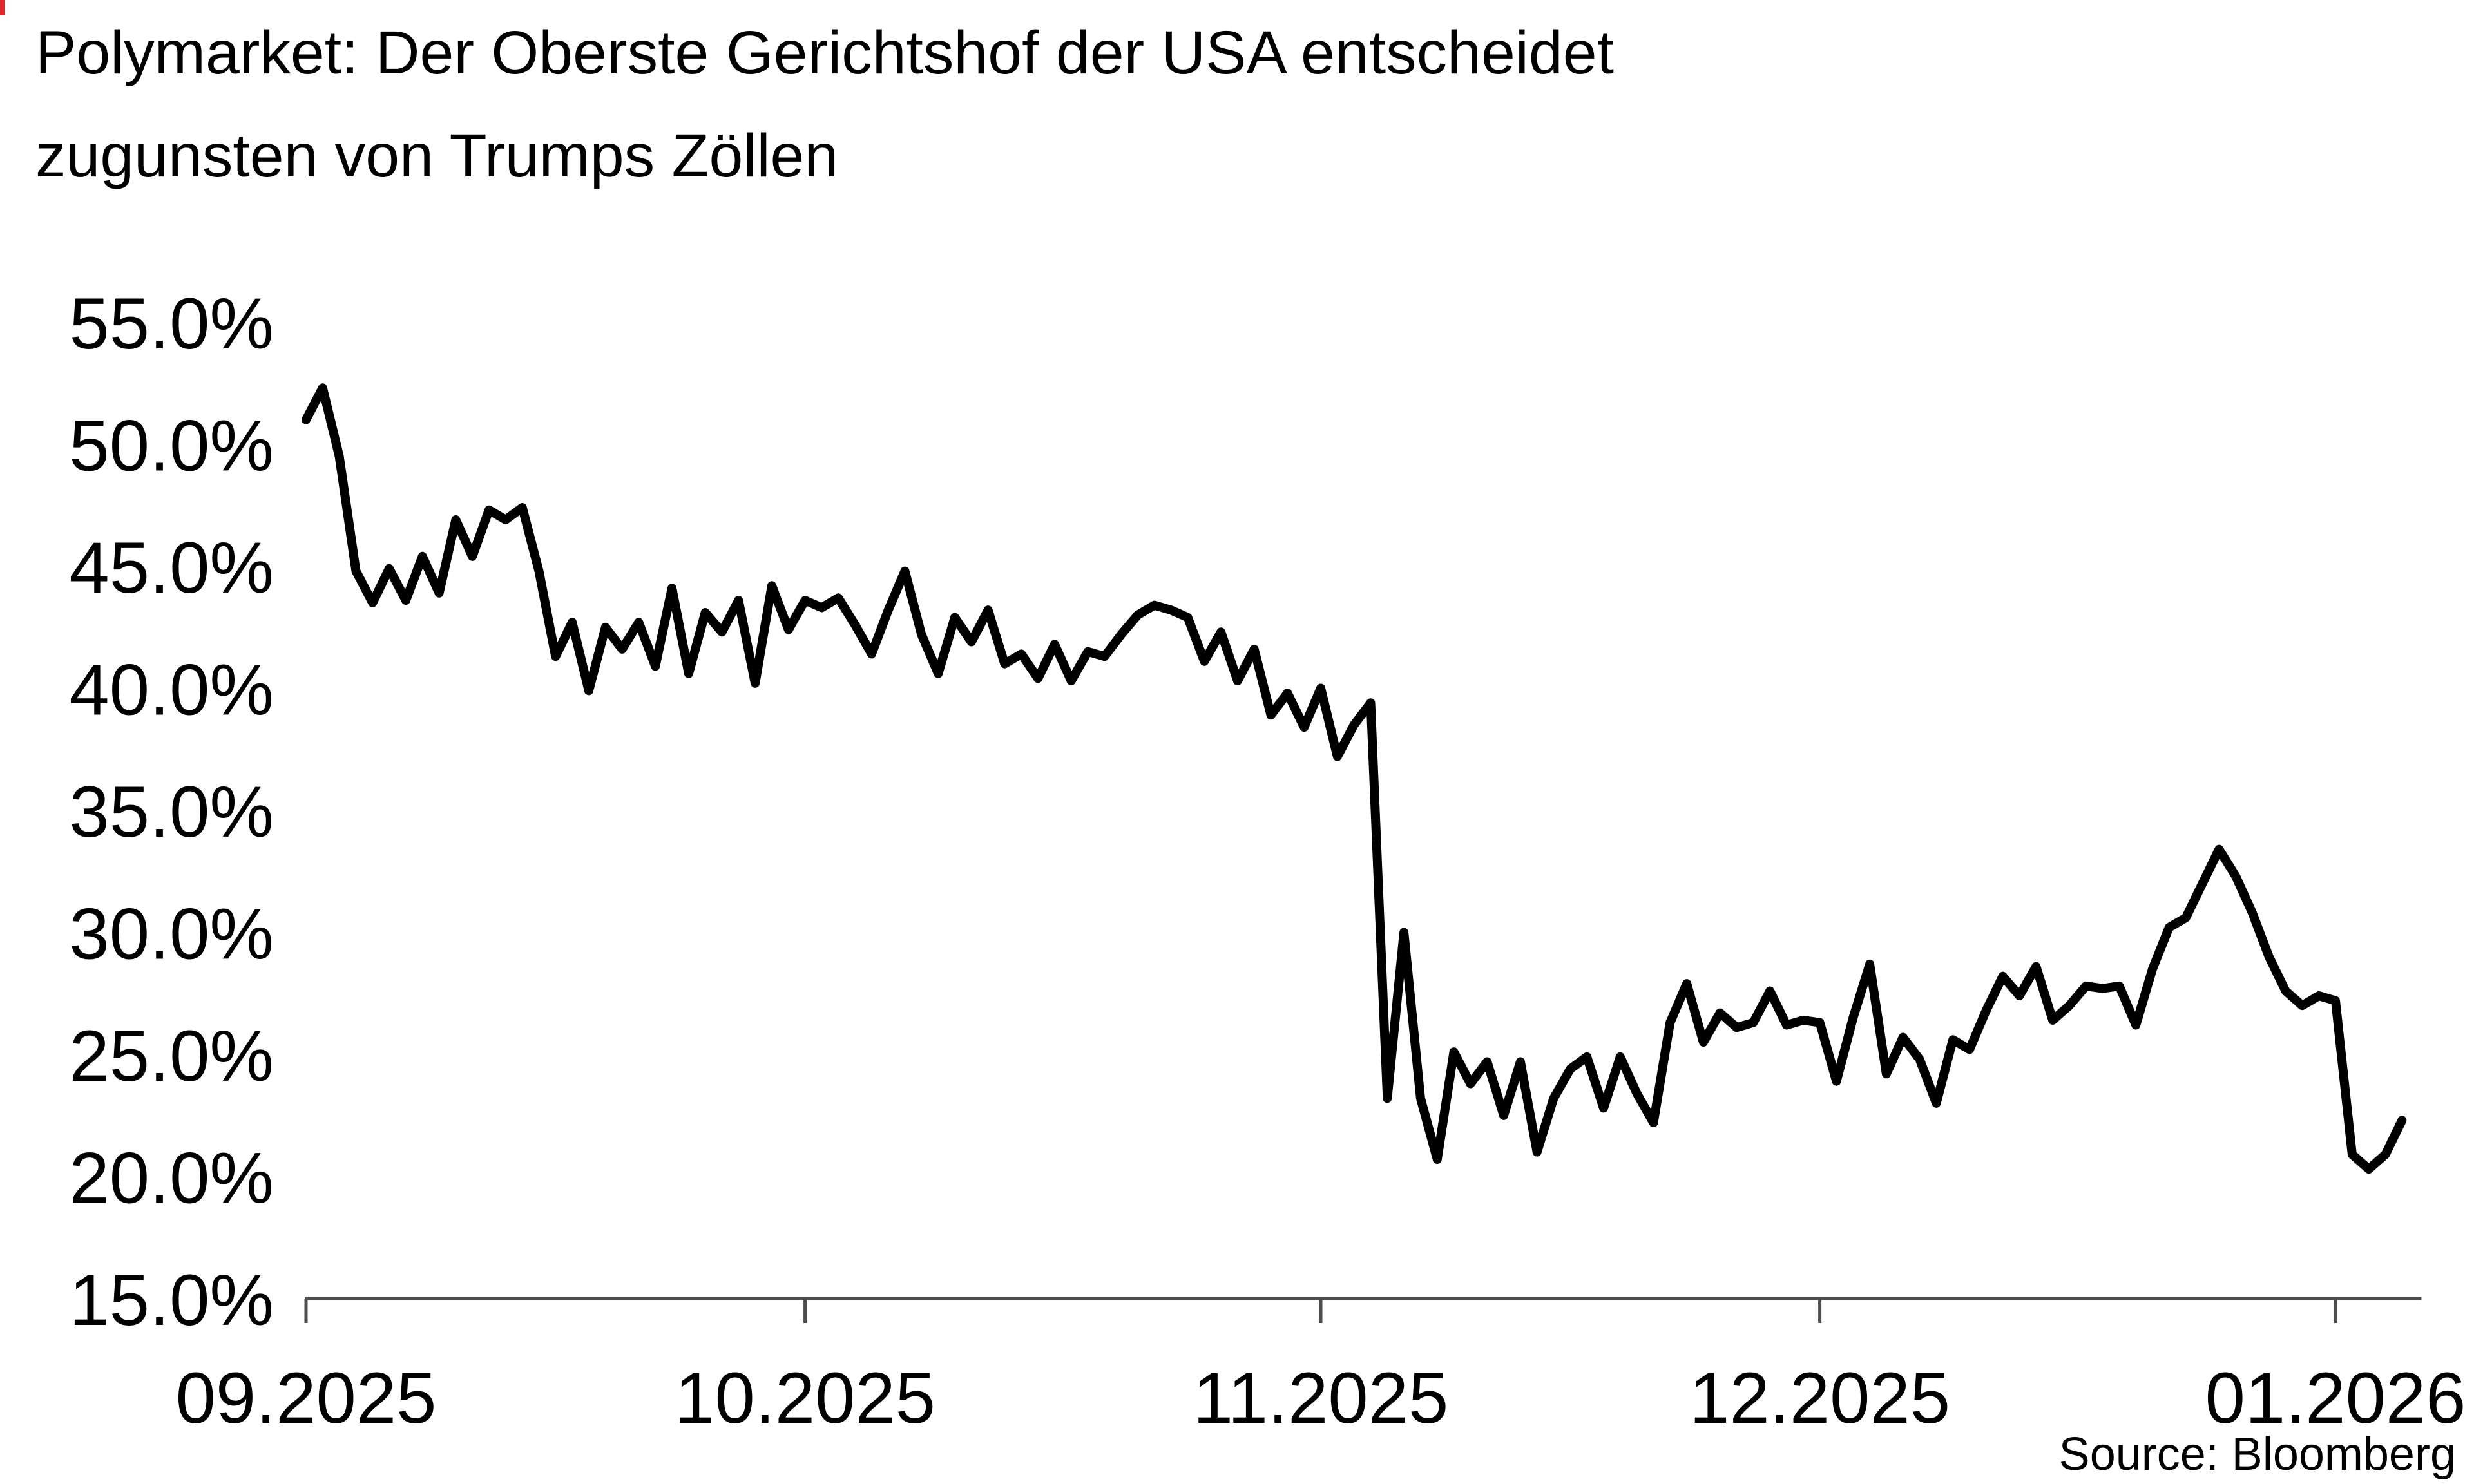 The height and width of the screenshot is (1484, 2474). What do you see at coordinates (171, 934) in the screenshot?
I see `y-axis-label: 30.0%` at bounding box center [171, 934].